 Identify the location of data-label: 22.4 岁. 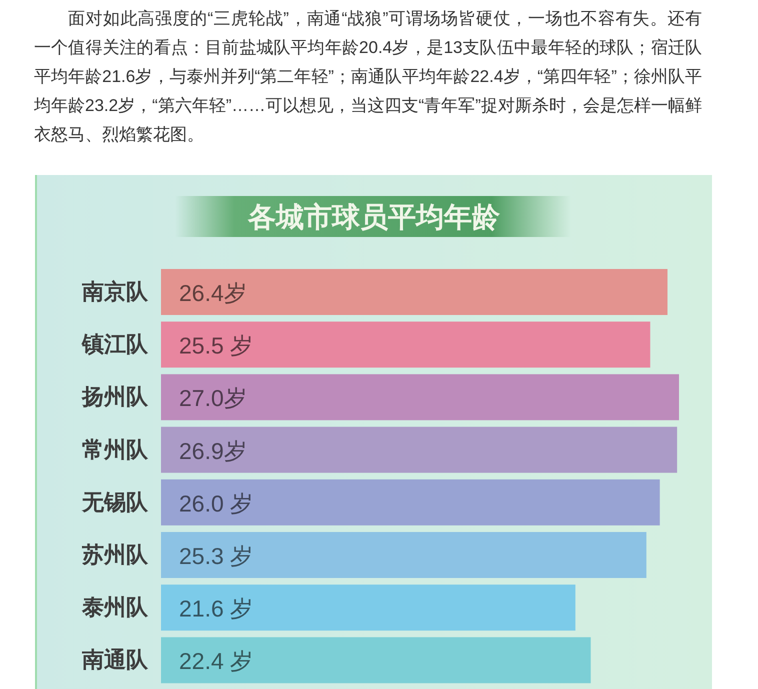
(216, 661).